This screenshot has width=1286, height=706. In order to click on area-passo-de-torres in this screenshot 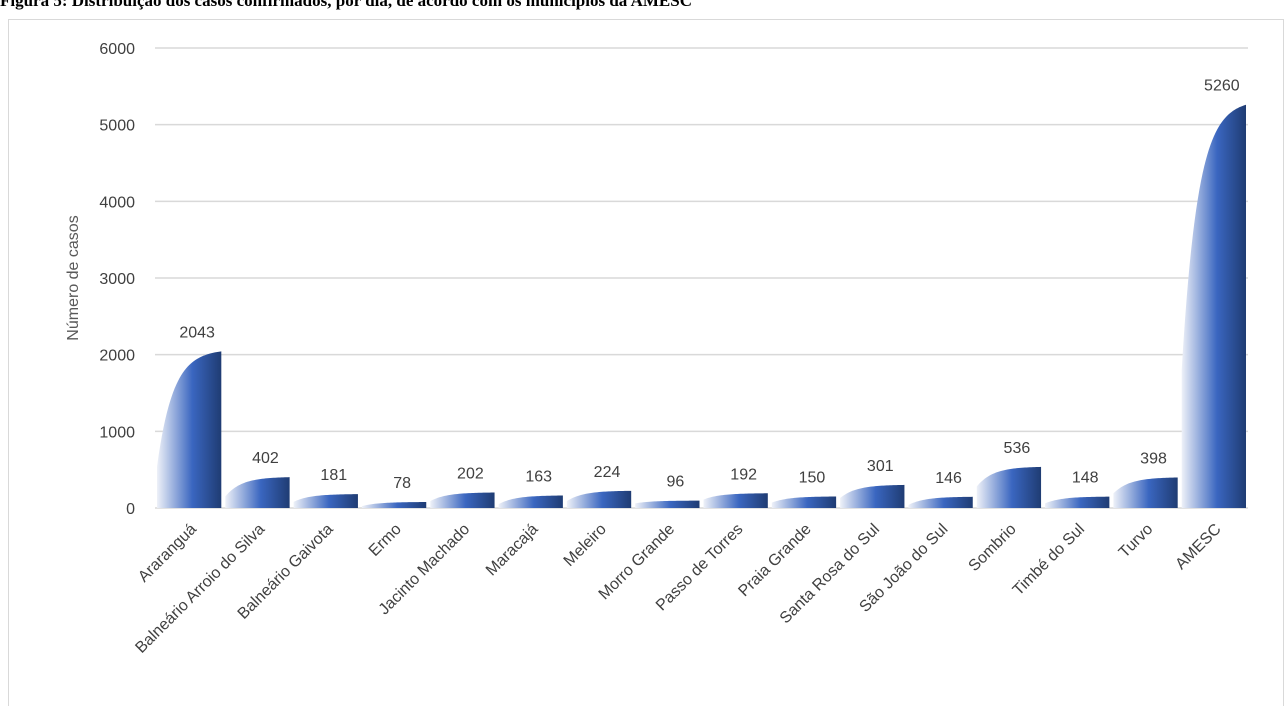, I will do `click(735, 500)`.